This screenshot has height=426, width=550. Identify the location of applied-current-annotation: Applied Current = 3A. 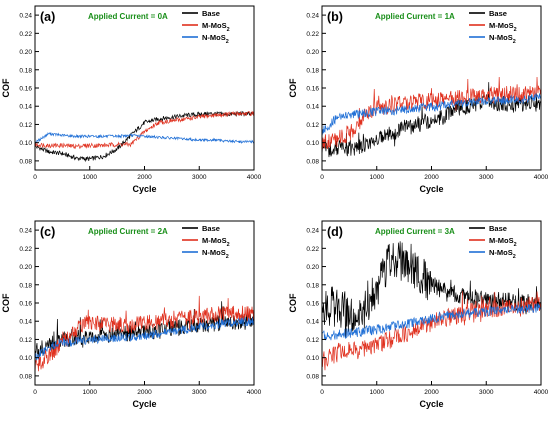
(415, 231).